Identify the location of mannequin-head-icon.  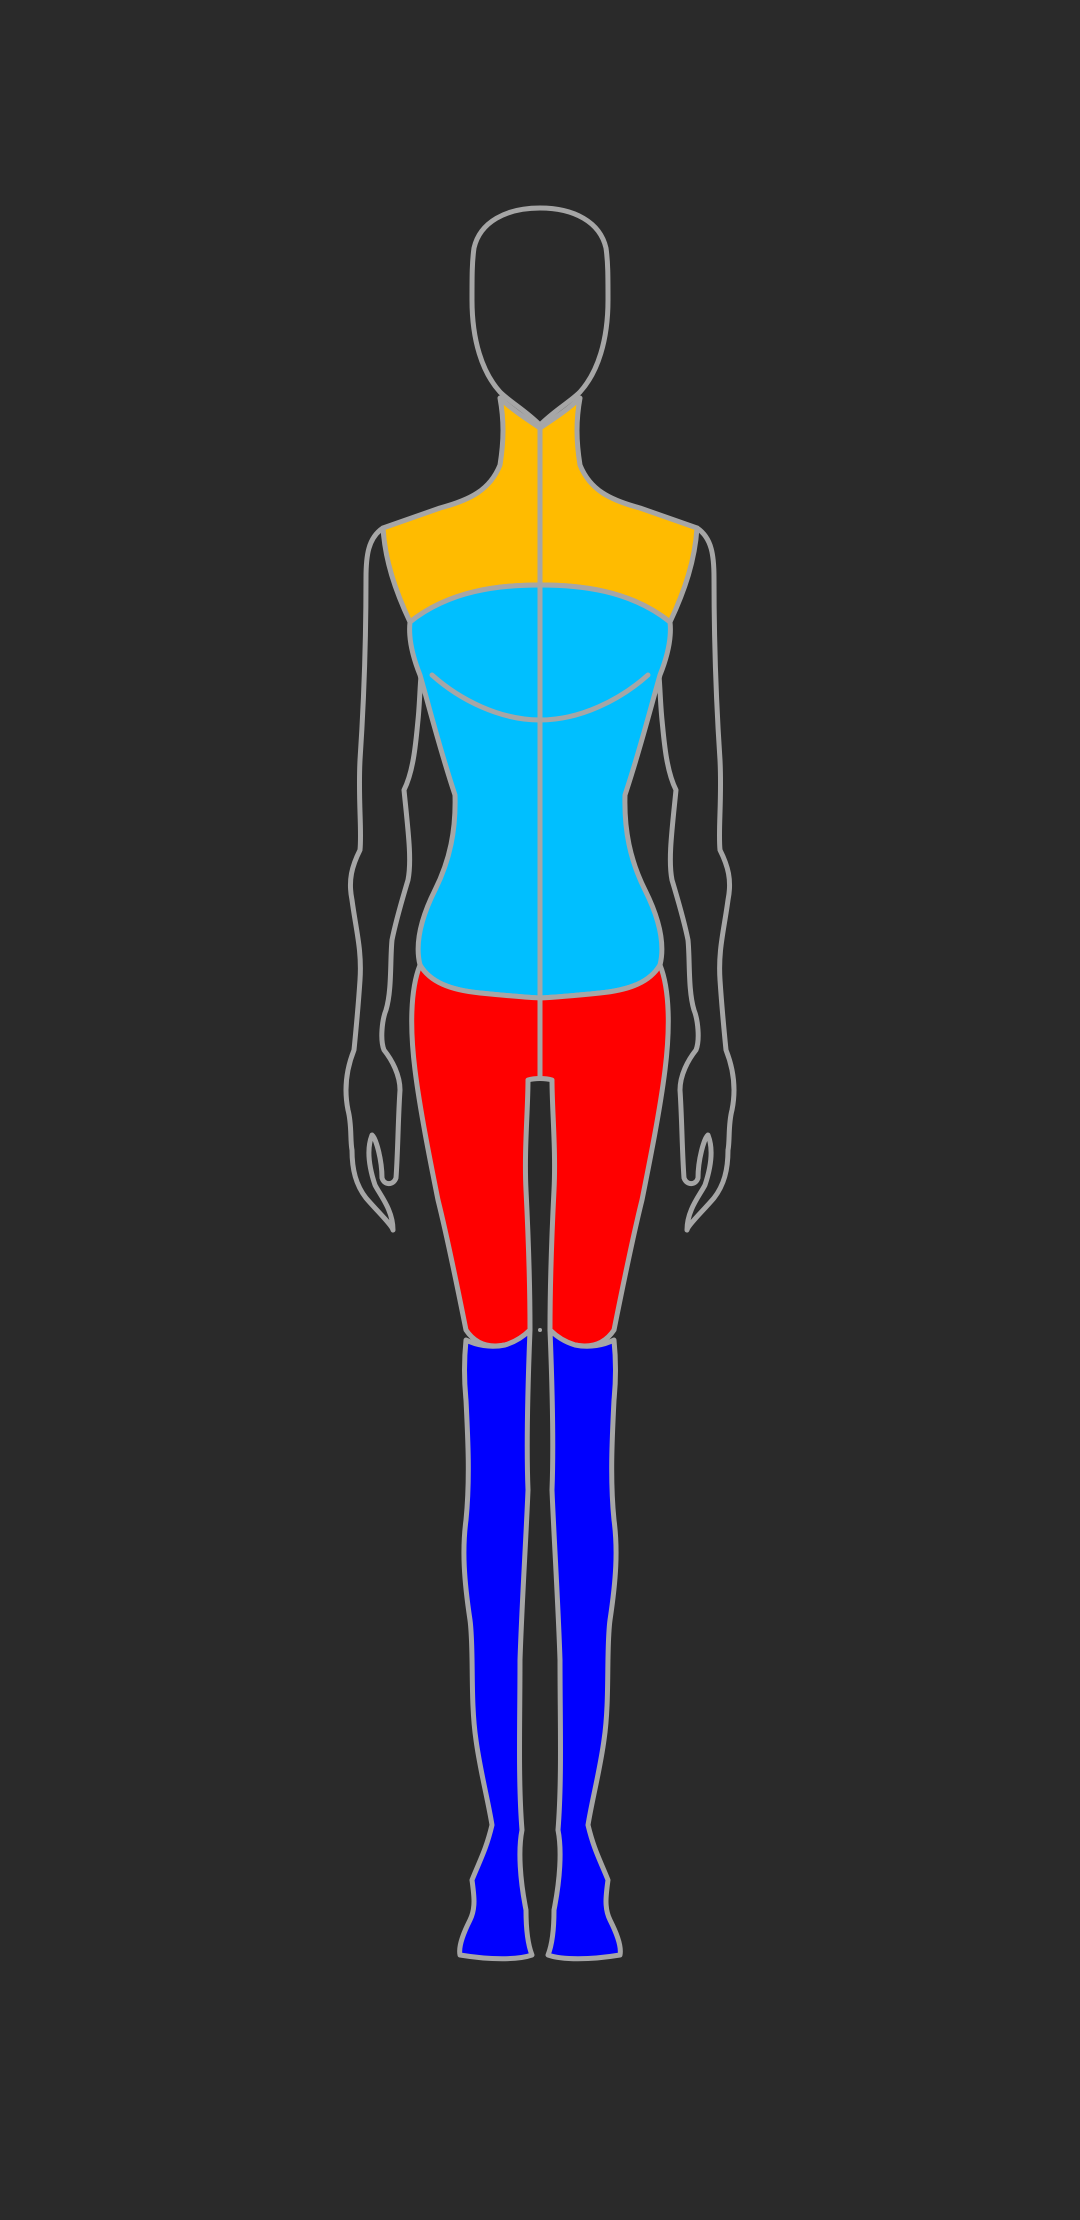
(540, 316).